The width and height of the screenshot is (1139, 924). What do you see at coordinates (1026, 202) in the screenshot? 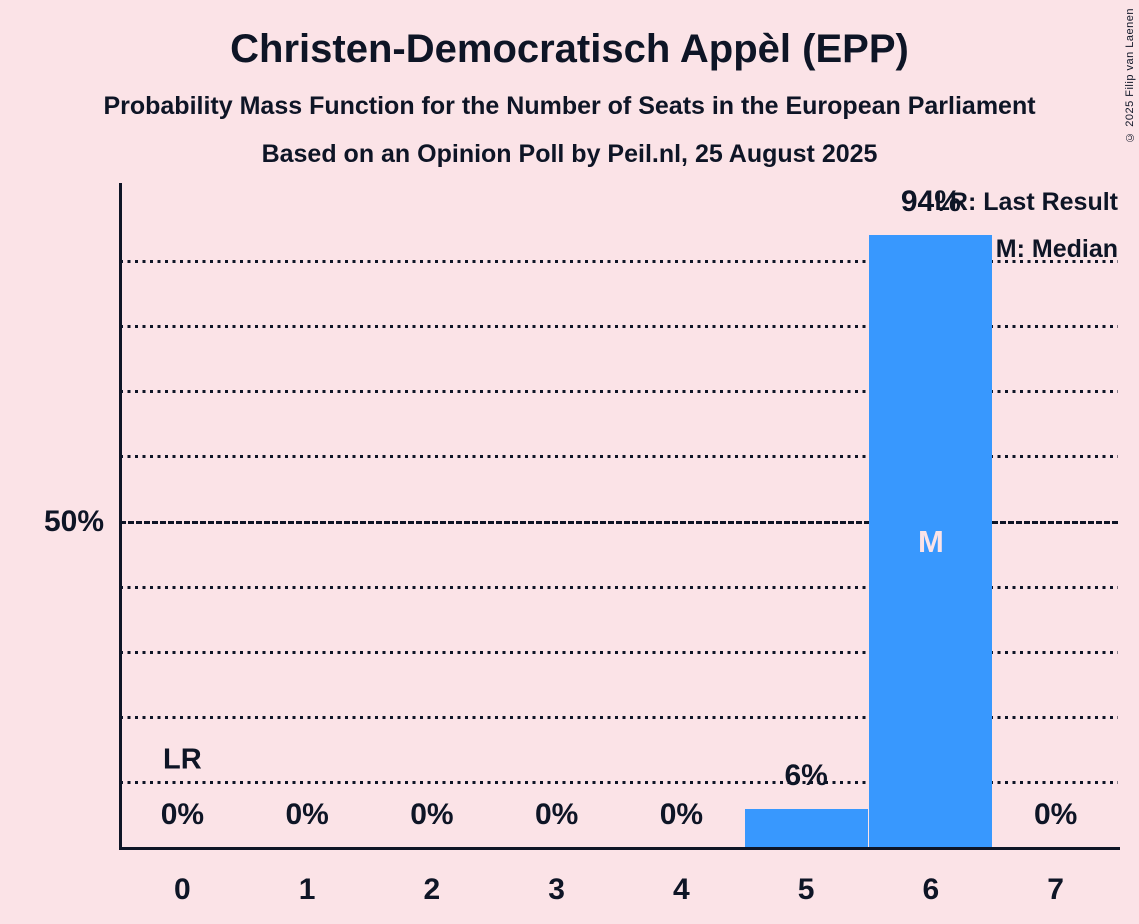
I see `legend-last-result: LR: Last Result` at bounding box center [1026, 202].